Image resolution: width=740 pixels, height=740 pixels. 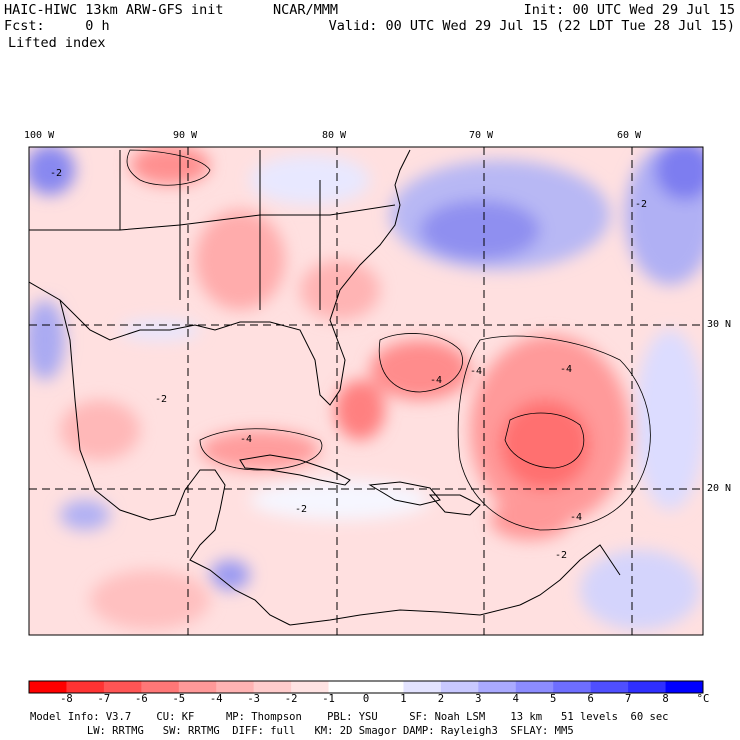 I want to click on colorbar-tick-label: 7, so click(x=628, y=699).